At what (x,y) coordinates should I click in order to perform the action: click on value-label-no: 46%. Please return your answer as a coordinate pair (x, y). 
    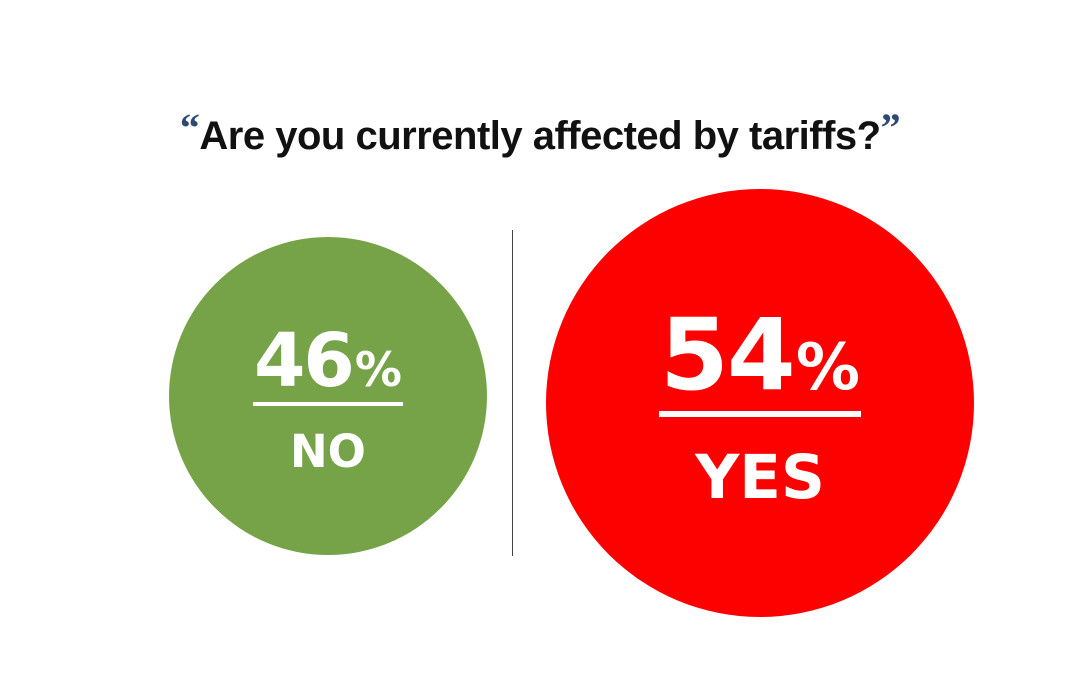
    Looking at the image, I should click on (328, 361).